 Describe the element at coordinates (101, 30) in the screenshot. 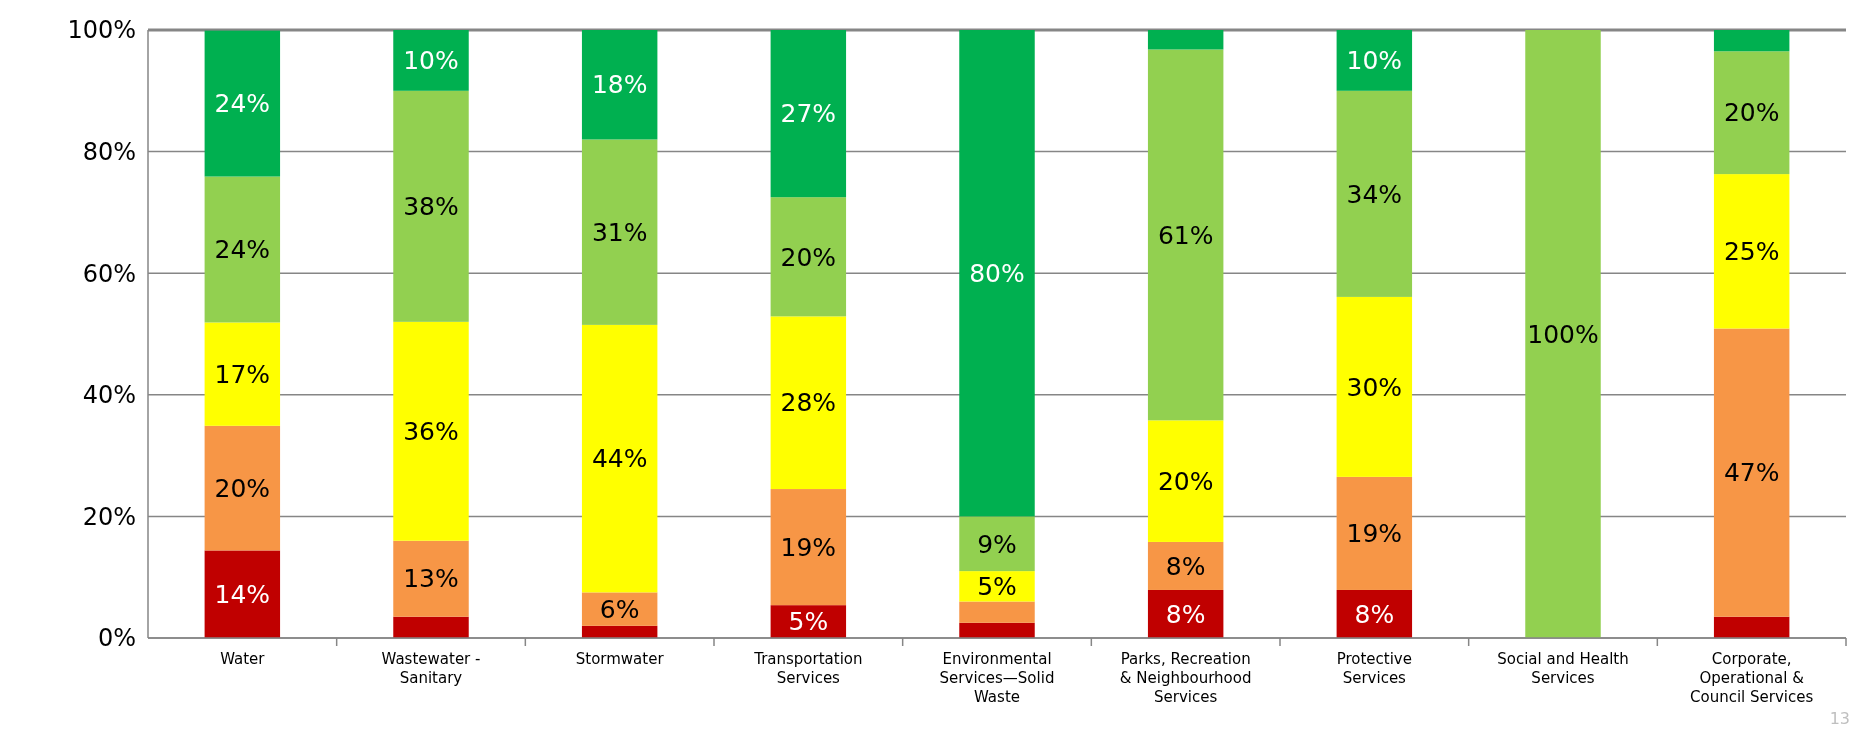

I see `y-tick-label: 100%` at that location.